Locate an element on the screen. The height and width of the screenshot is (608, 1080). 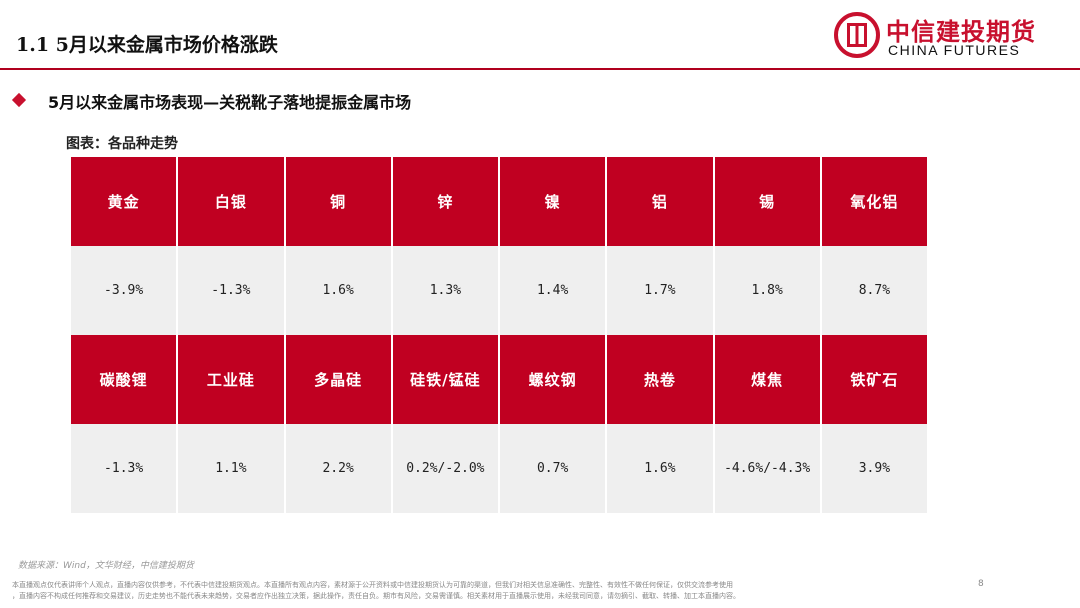
metal-name-cell: 锌 is located at coordinates (445, 201).